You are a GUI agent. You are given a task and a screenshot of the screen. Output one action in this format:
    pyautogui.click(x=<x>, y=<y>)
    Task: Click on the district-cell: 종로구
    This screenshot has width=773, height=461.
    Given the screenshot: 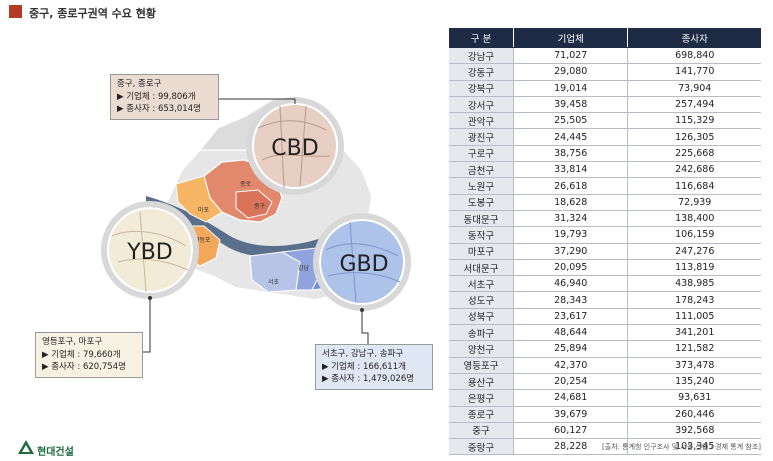 What is the action you would take?
    pyautogui.click(x=481, y=414)
    